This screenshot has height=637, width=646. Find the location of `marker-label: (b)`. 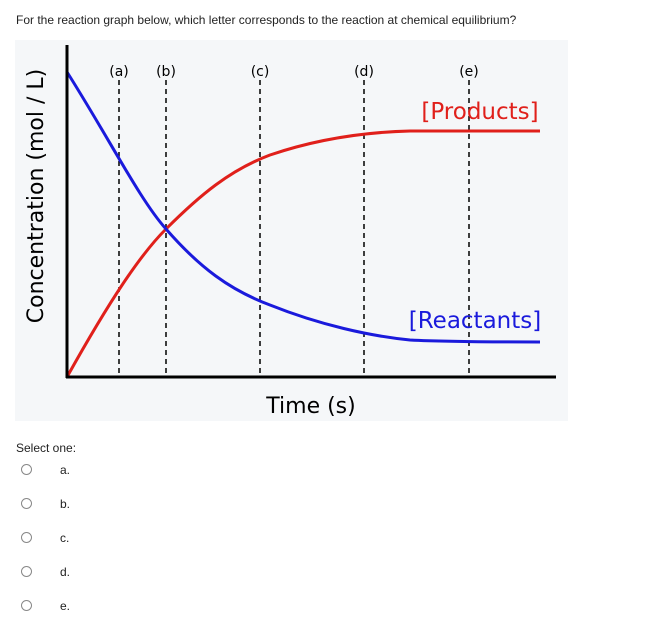

marker-label: (b) is located at coordinates (166, 72).